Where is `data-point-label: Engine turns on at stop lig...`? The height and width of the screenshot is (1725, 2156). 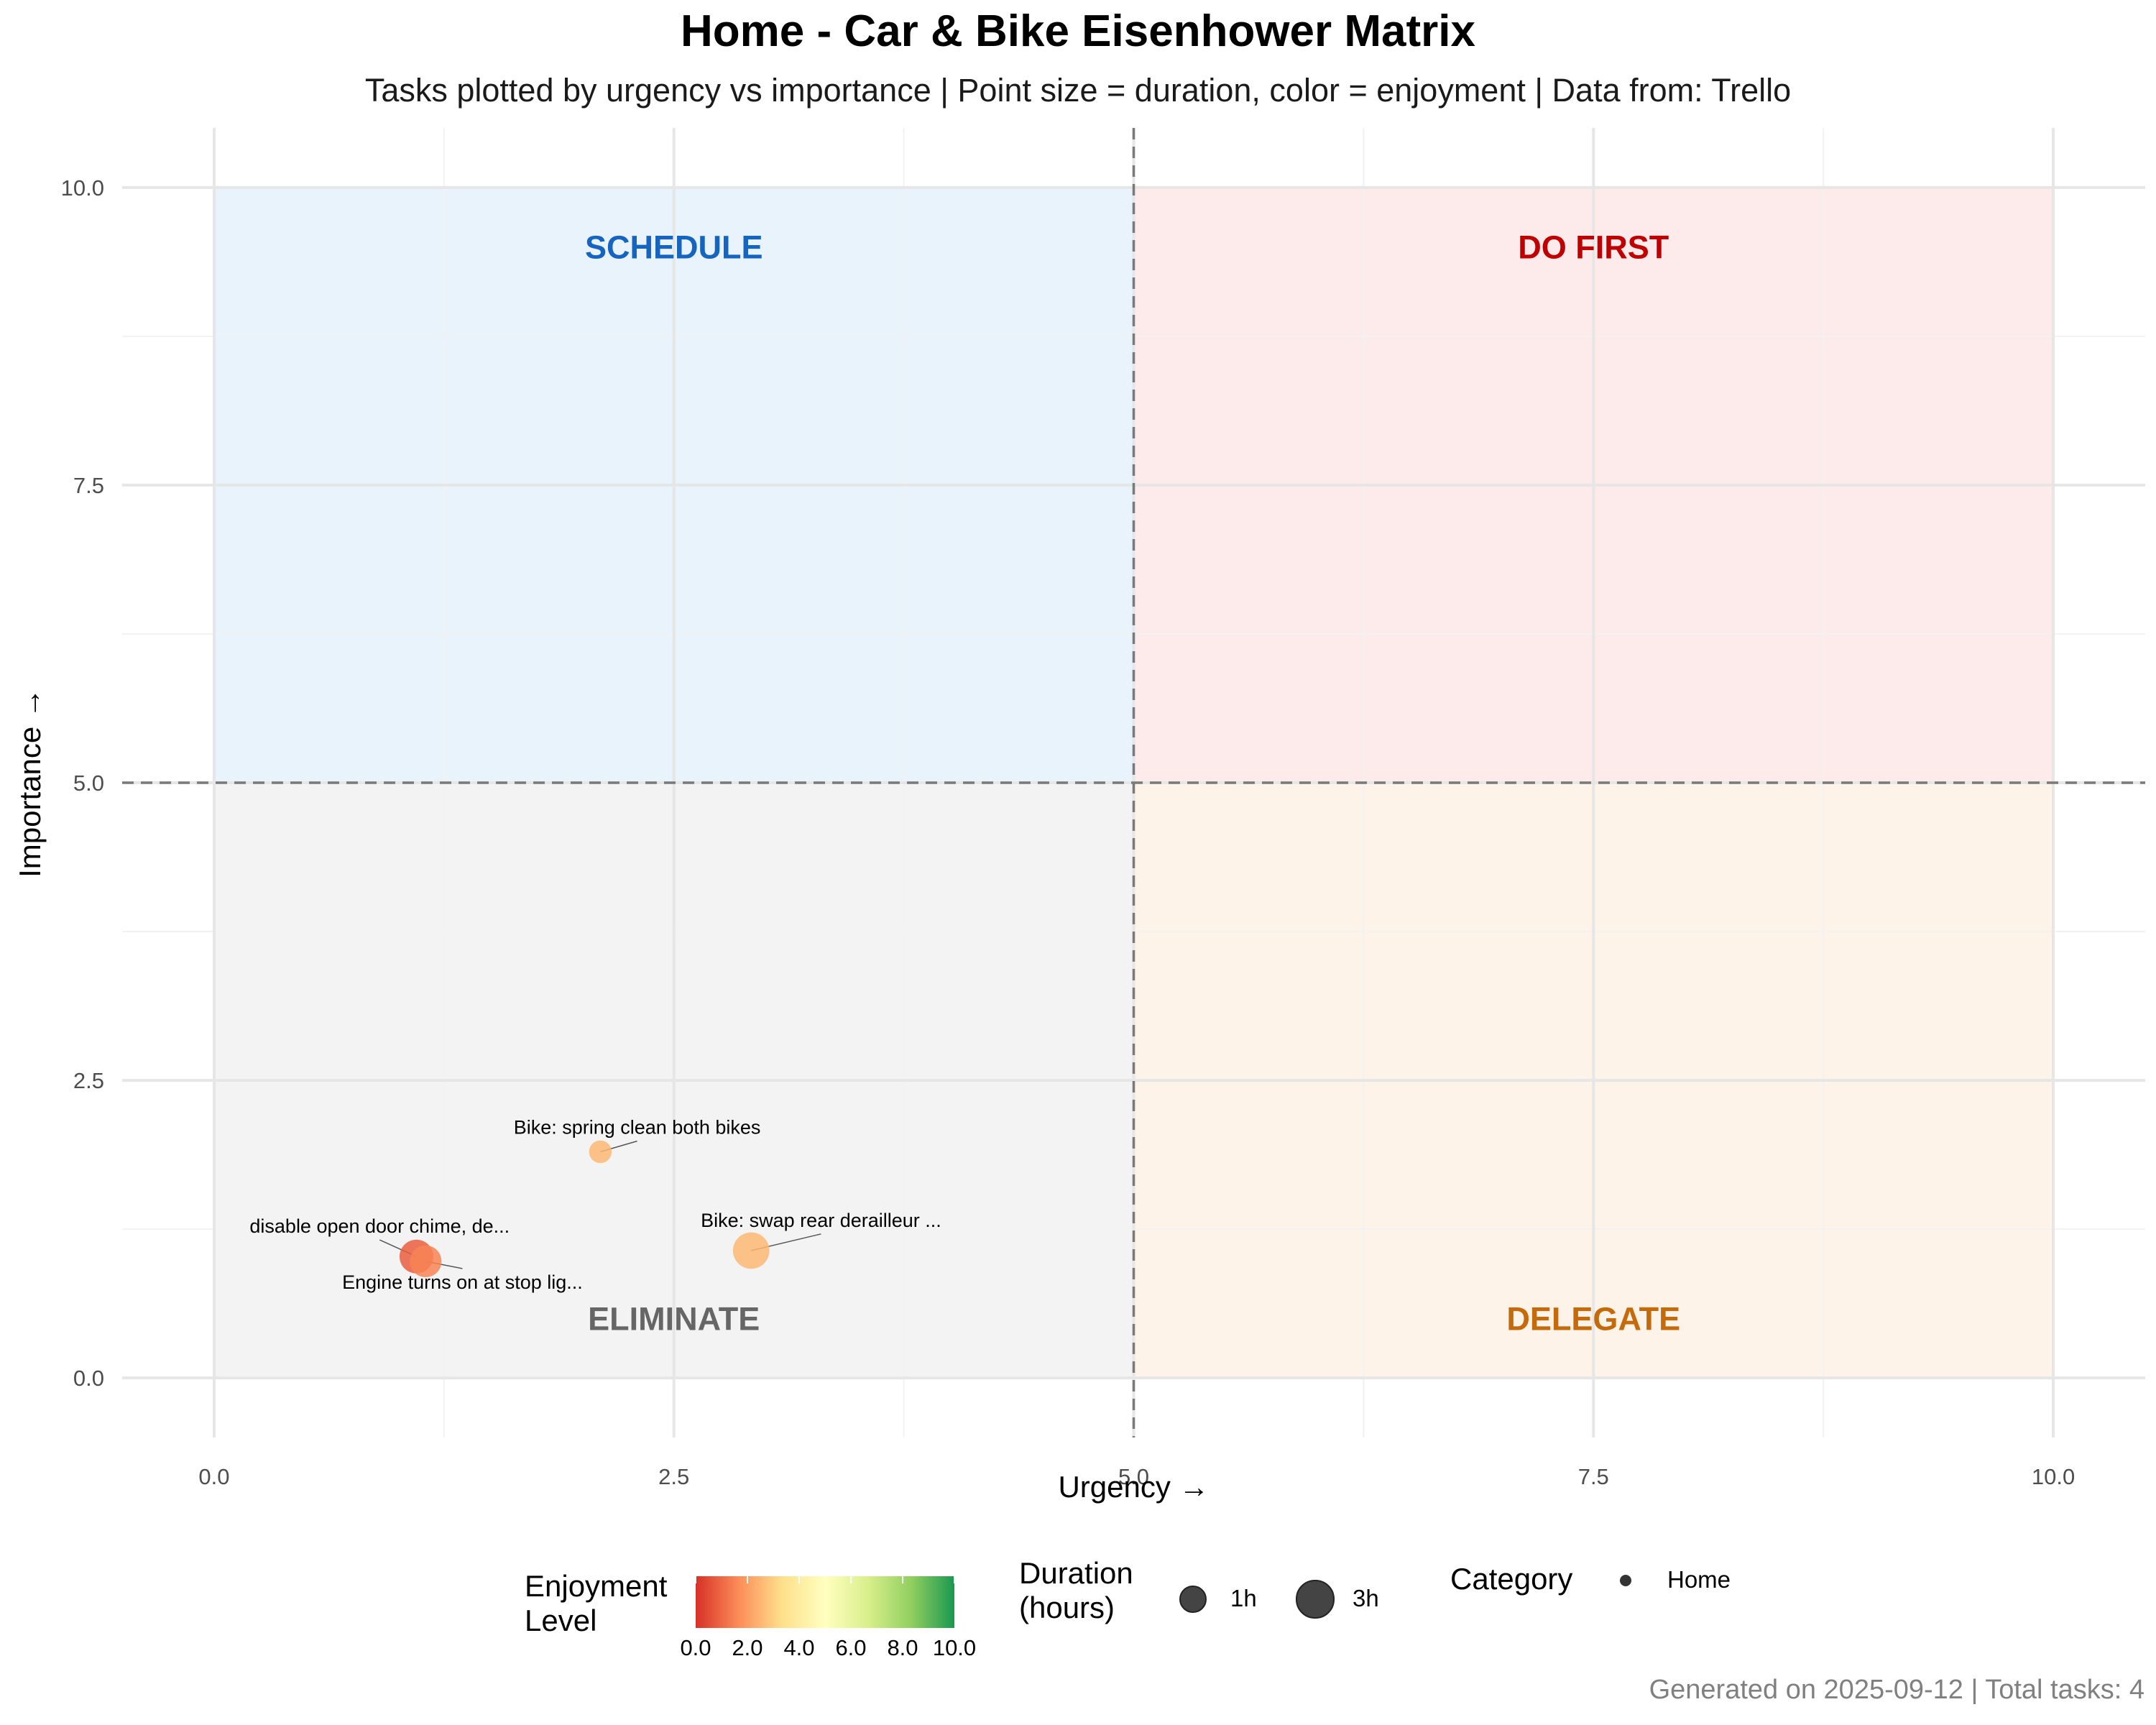
data-point-label: Engine turns on at stop lig... is located at coordinates (462, 1282).